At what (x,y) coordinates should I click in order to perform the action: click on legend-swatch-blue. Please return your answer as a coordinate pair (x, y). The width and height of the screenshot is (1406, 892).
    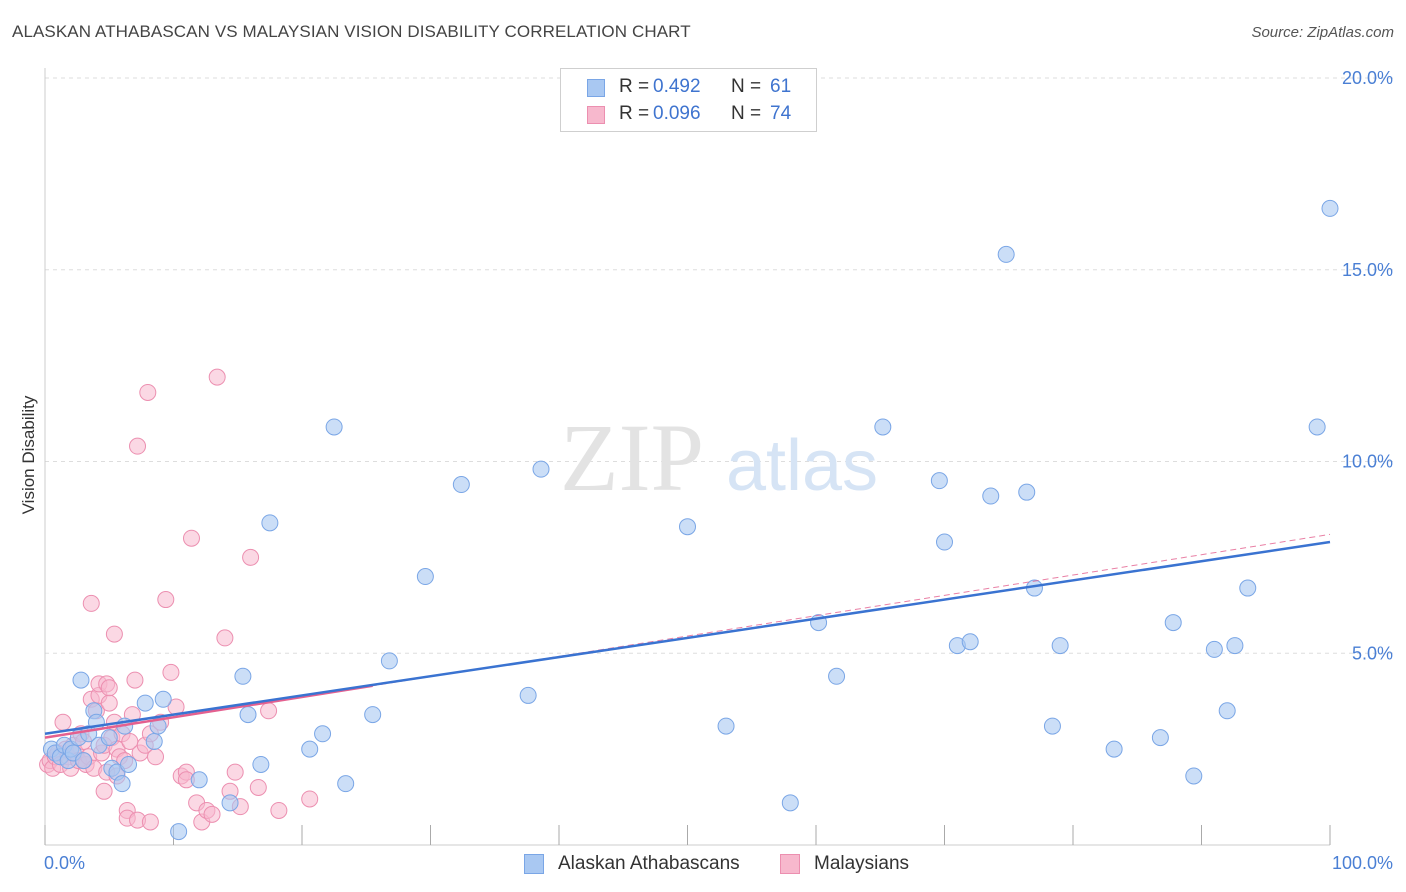
    Looking at the image, I should click on (596, 88).